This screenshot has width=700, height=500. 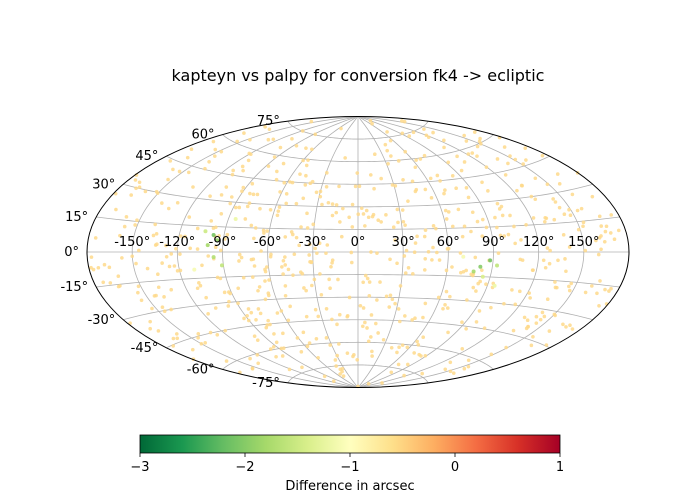 What do you see at coordinates (146, 156) in the screenshot?
I see `latitude-tick-label: 45°` at bounding box center [146, 156].